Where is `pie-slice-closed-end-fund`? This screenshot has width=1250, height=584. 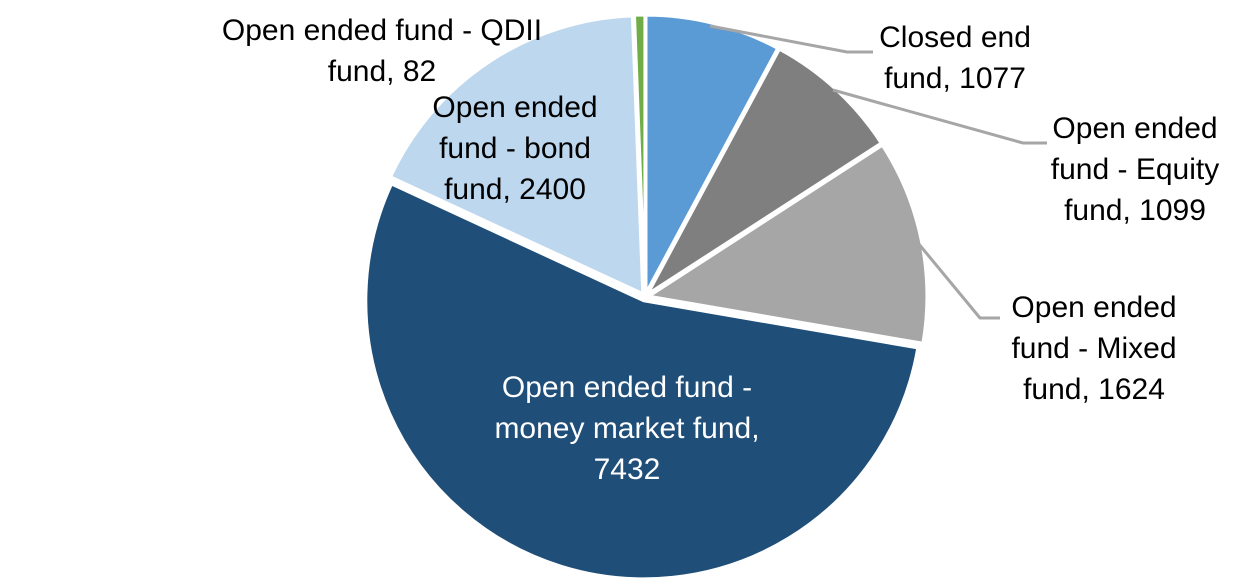 pie-slice-closed-end-fund is located at coordinates (712, 154).